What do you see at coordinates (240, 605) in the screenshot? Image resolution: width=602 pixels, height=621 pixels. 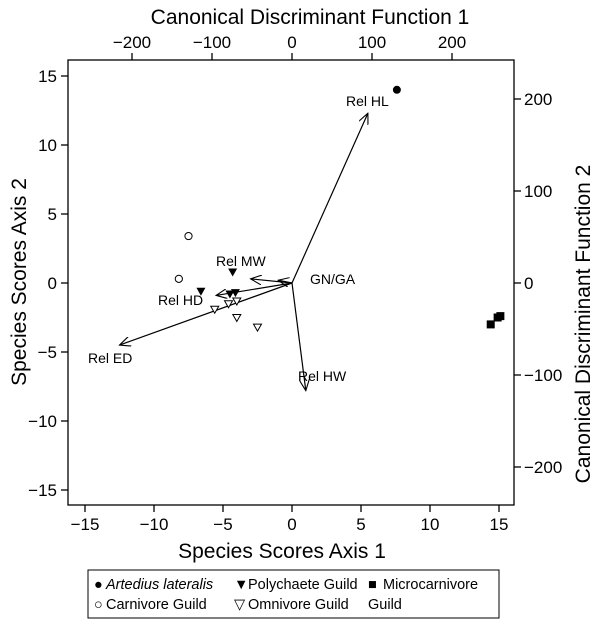 I see `legend-symbol-omnivore: ▽` at bounding box center [240, 605].